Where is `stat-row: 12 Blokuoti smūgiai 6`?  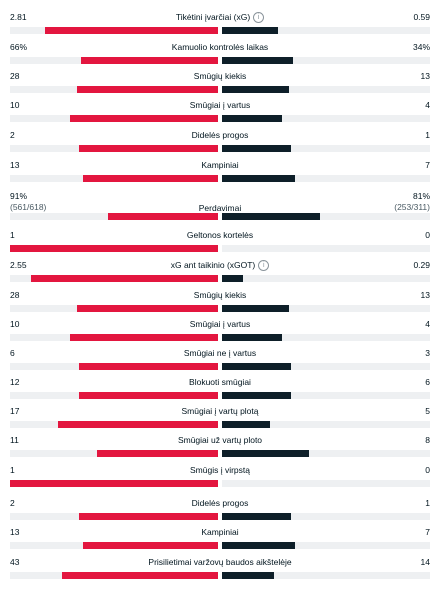 stat-row: 12 Blokuoti smūgiai 6 is located at coordinates (220, 387).